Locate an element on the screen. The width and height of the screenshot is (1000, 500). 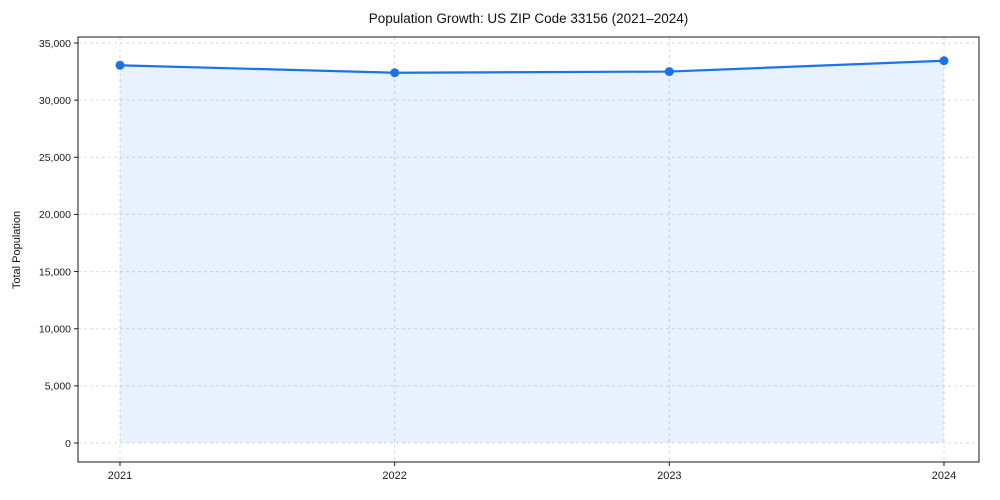
y-tick-label: 25,000 is located at coordinates (55, 158).